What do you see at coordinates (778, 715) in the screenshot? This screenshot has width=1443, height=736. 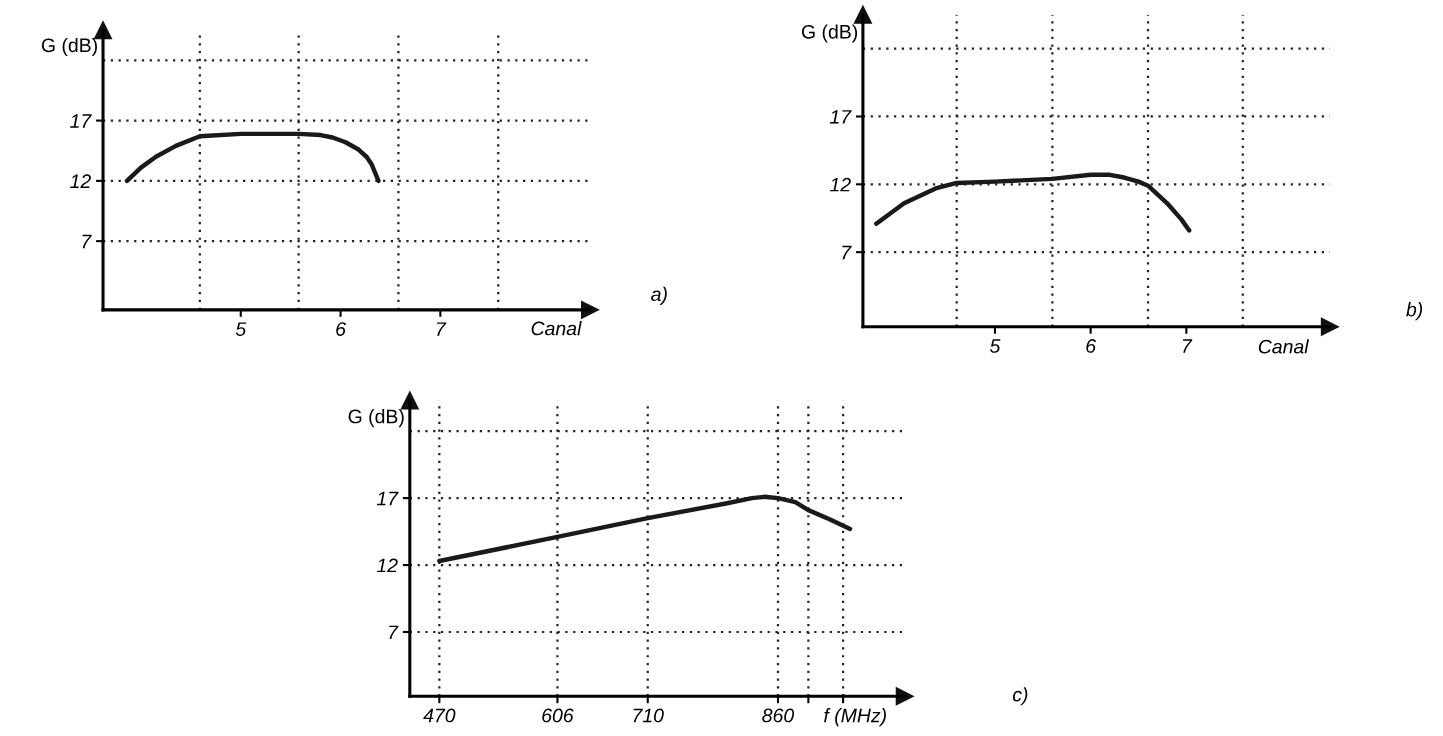 I see `x-tick-label: 860` at bounding box center [778, 715].